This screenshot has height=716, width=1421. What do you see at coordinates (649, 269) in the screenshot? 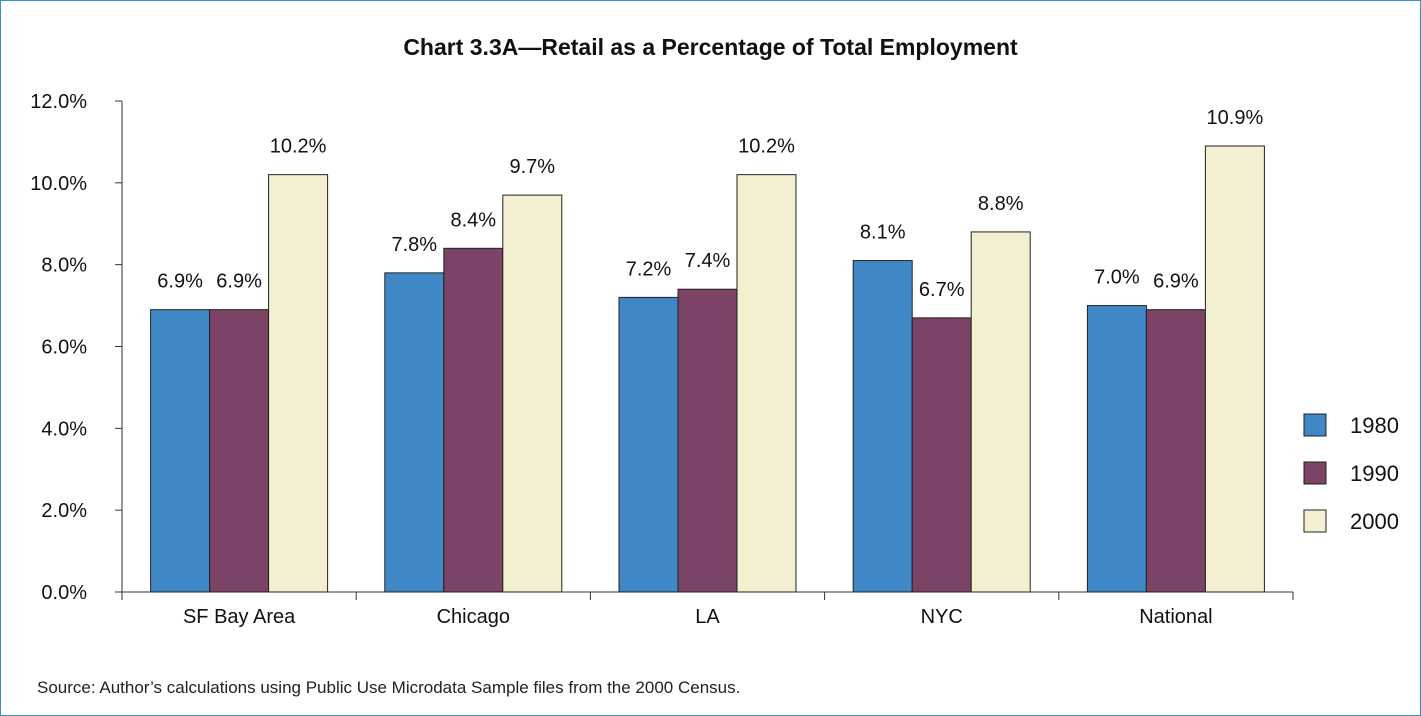
I see `data-label: 7.2%` at bounding box center [649, 269].